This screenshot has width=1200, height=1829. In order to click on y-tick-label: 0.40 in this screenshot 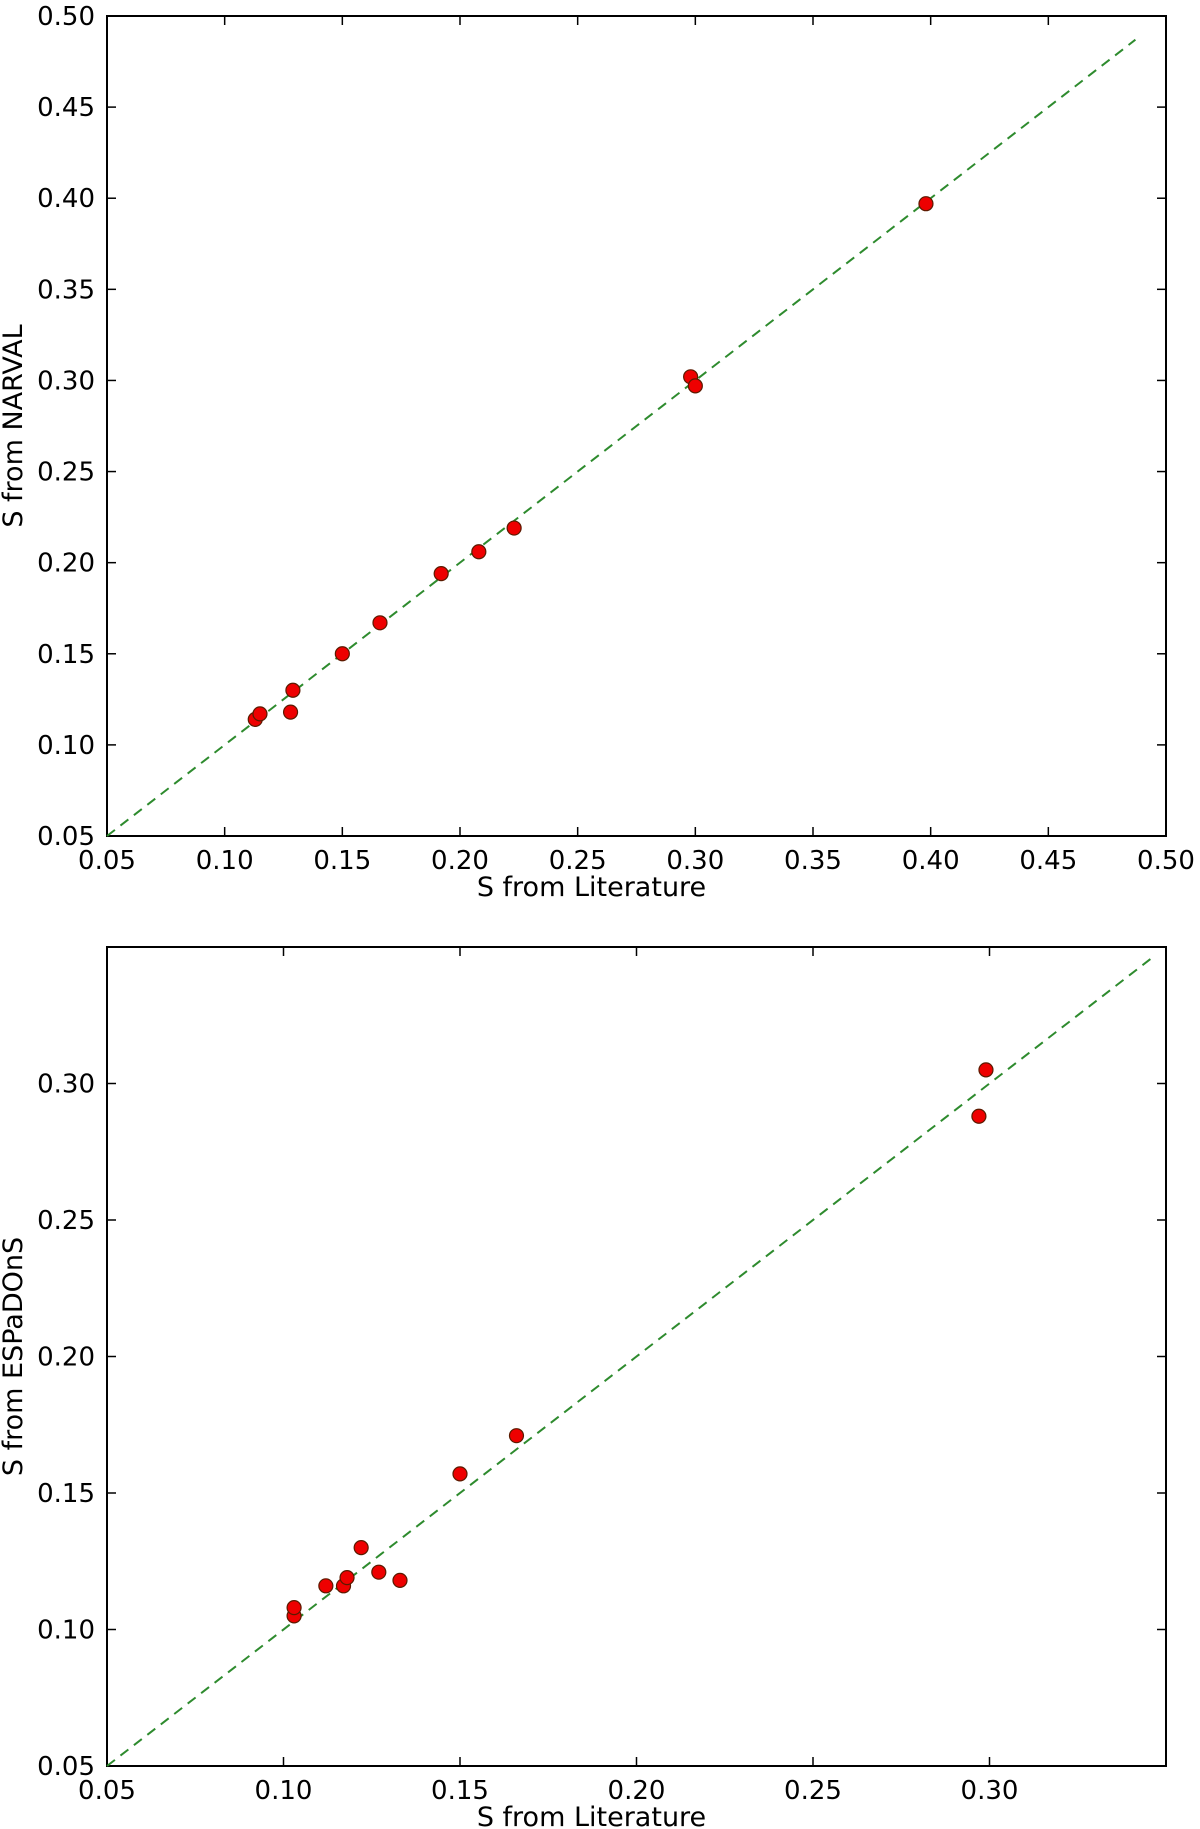, I will do `click(66, 199)`.